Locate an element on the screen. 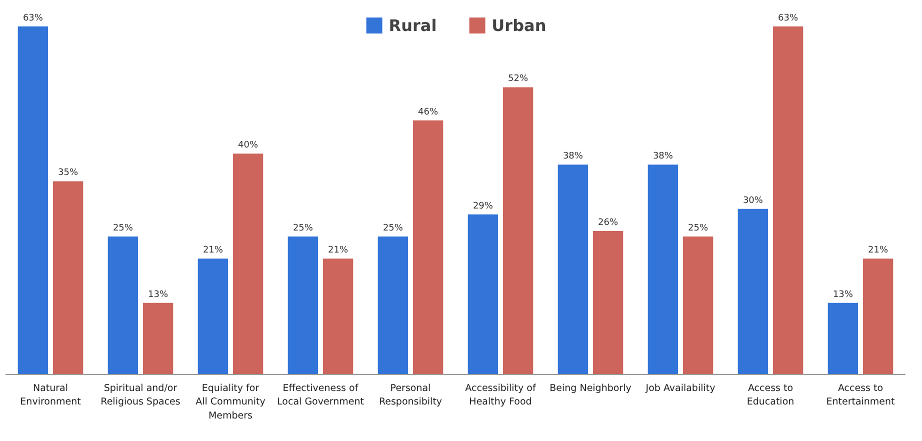 Image resolution: width=922 pixels, height=441 pixels. data-label: 26% is located at coordinates (608, 223).